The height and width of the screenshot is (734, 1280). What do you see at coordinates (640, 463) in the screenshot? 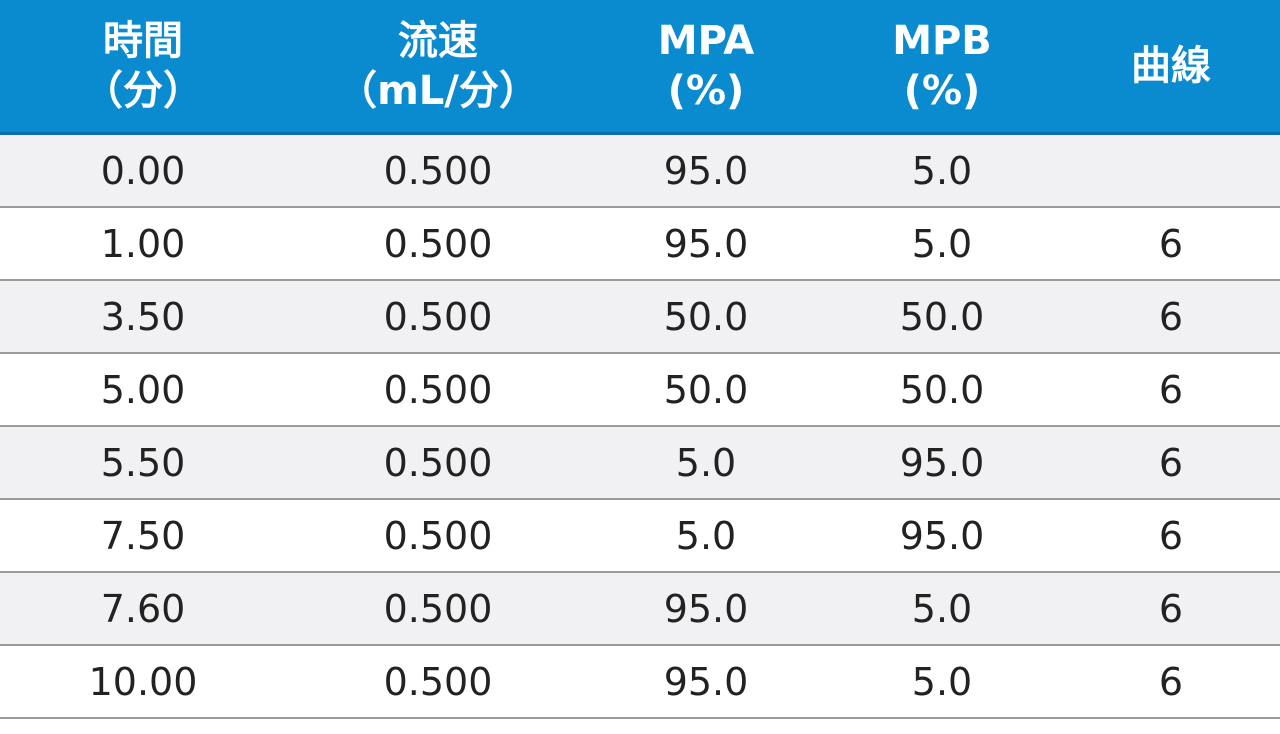
I see `table-row: 5.50 0.500 5.0 95.0 6` at bounding box center [640, 463].